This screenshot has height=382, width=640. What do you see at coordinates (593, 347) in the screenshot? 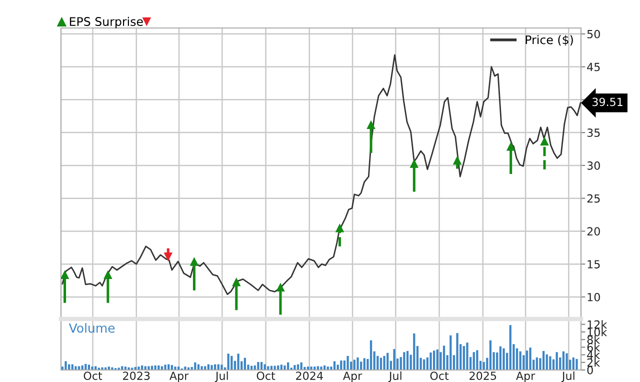
I see `y-tick-label: 6k` at bounding box center [593, 347].